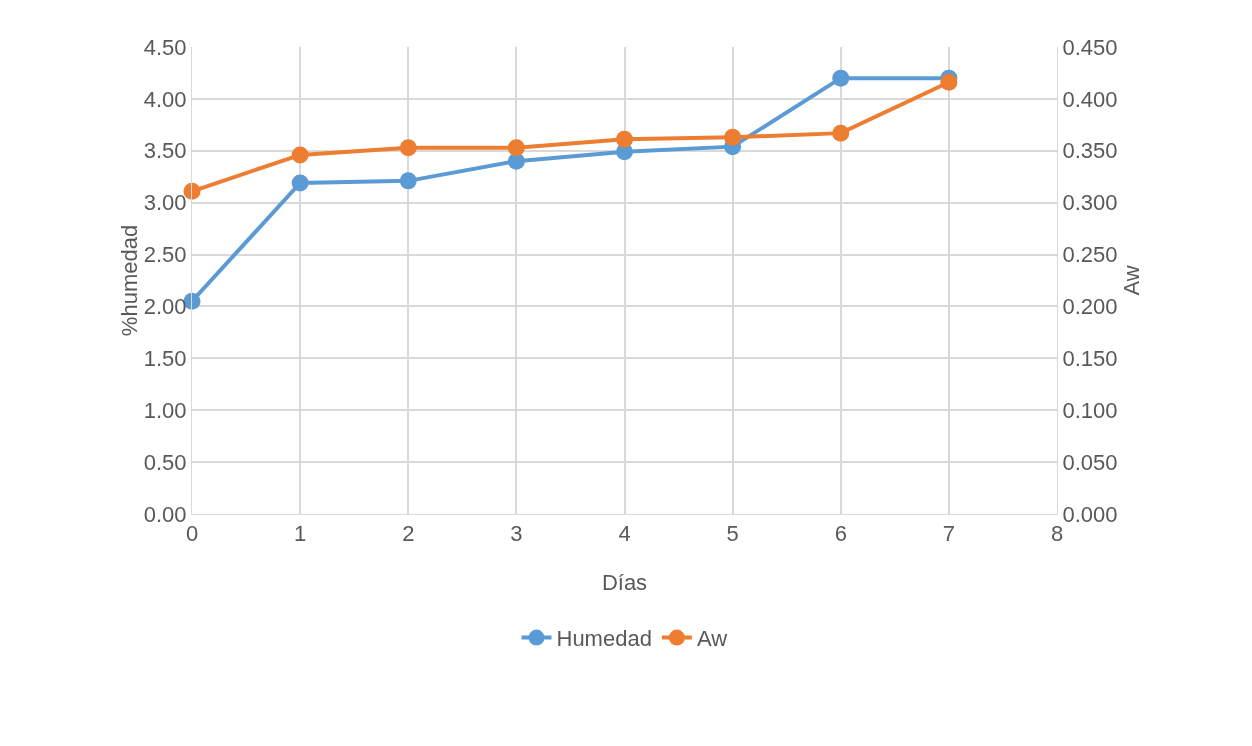 The width and height of the screenshot is (1252, 746). What do you see at coordinates (165, 514) in the screenshot?
I see `y-tick-label: 0.00` at bounding box center [165, 514].